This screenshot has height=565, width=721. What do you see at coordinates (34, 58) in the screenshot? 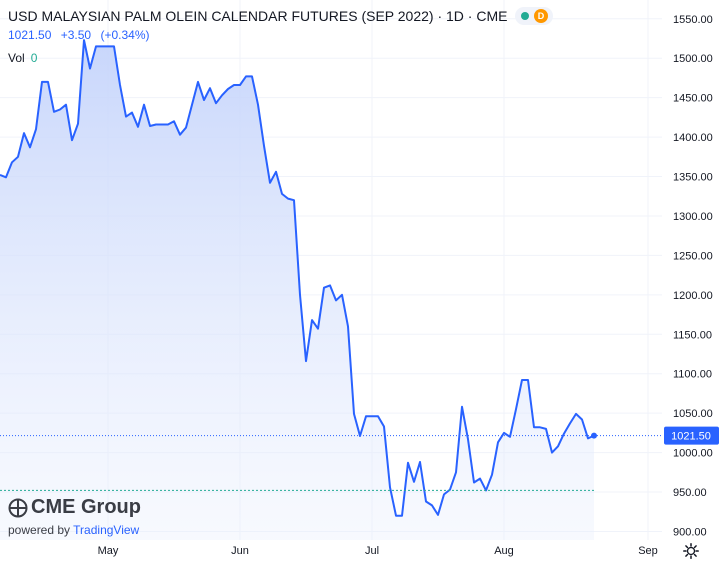
I see `volume-value: 0` at bounding box center [34, 58].